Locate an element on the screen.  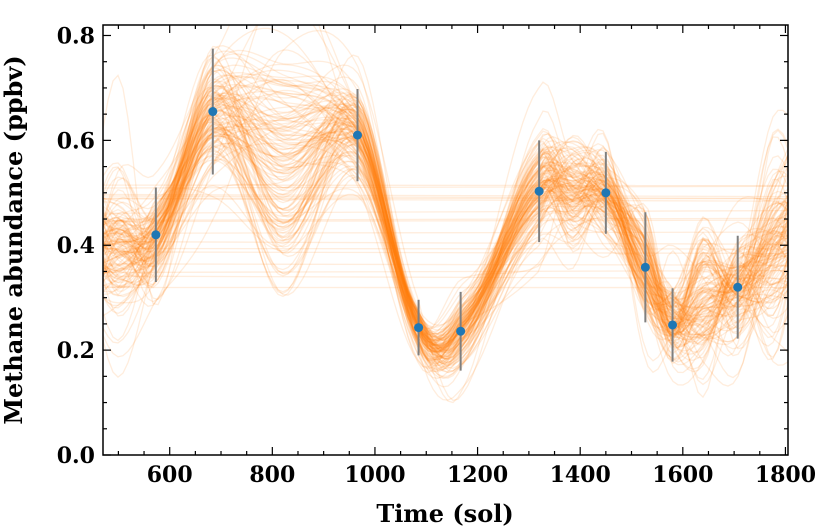
y-tick-label: 0.0 is located at coordinates (76, 456).